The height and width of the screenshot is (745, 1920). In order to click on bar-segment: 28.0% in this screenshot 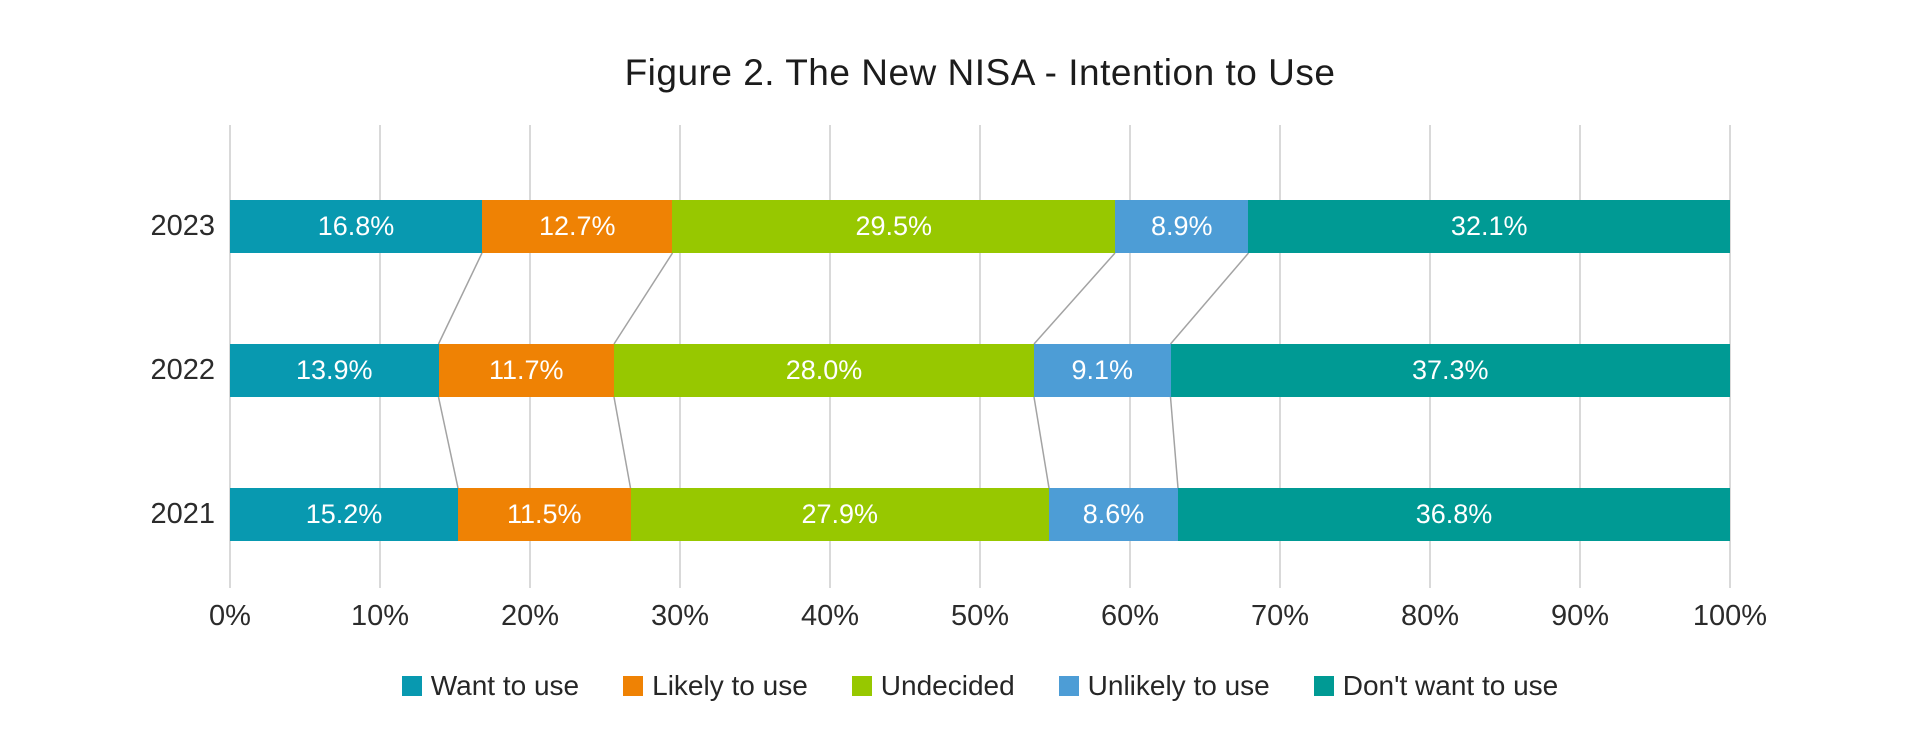, I will do `click(824, 370)`.